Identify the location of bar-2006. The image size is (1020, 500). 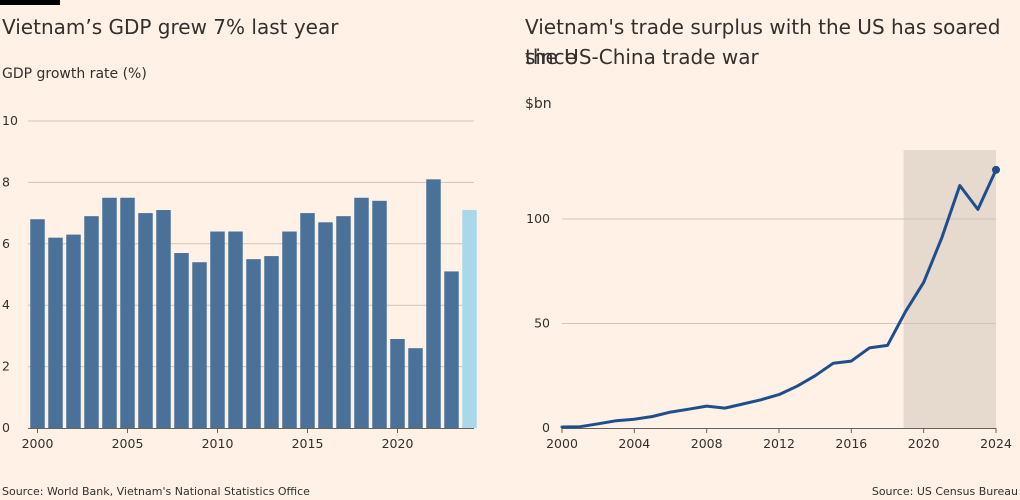
(145, 320).